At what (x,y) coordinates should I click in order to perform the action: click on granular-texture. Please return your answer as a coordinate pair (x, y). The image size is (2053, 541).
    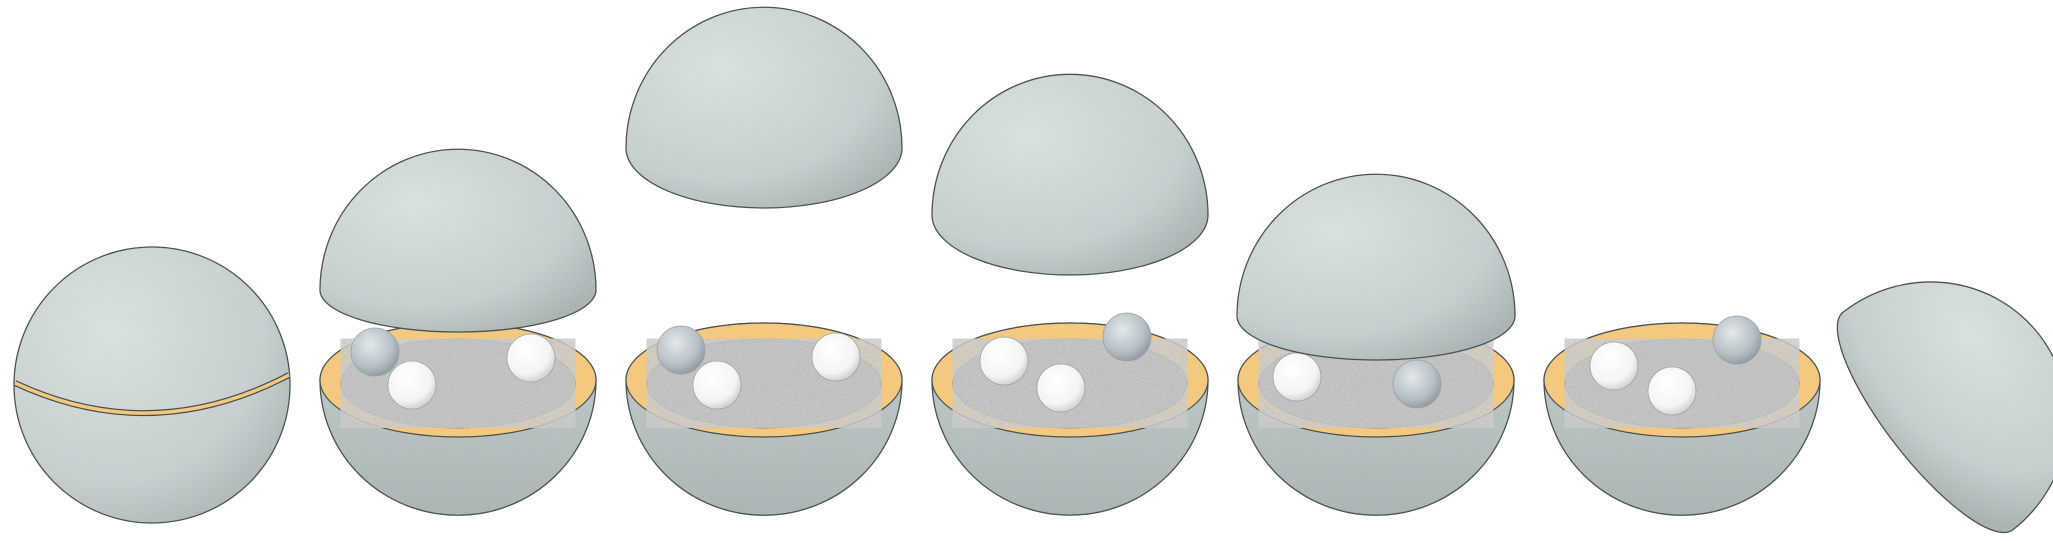
    Looking at the image, I should click on (1376, 383).